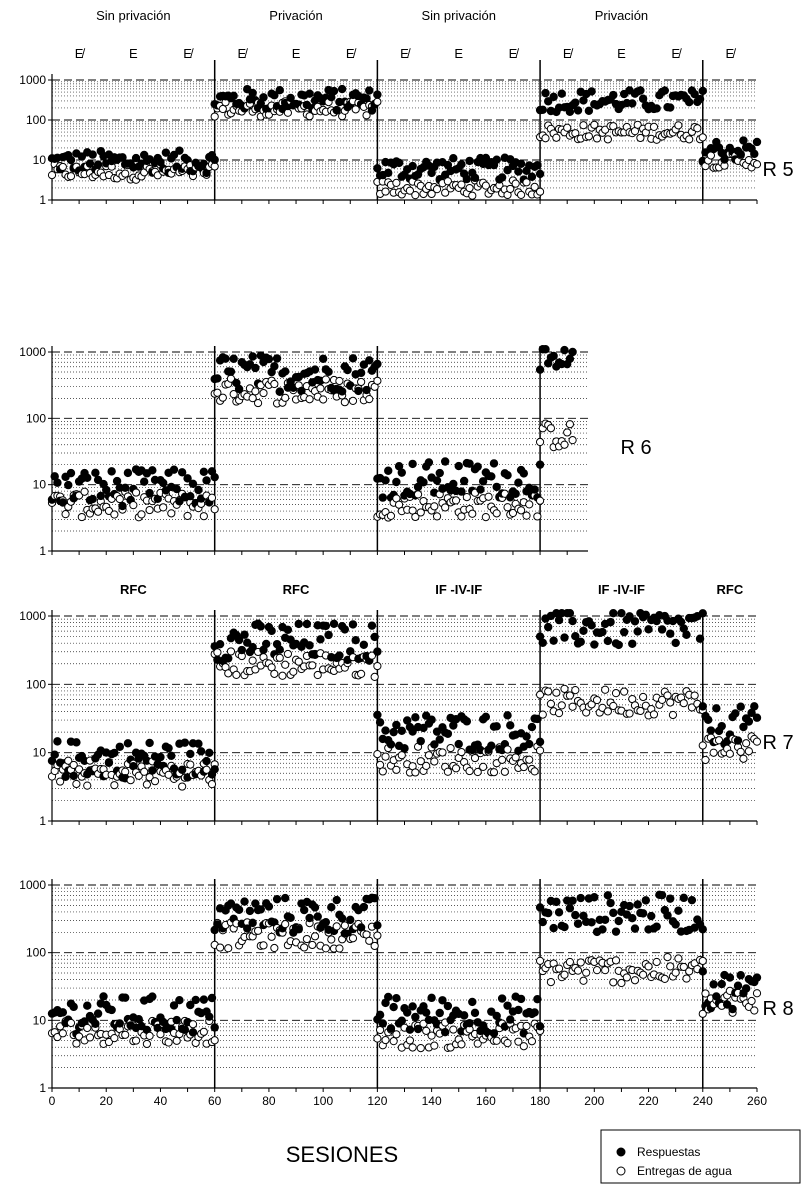 The height and width of the screenshot is (1193, 807). Describe the element at coordinates (777, 743) in the screenshot. I see `subject-label: R 7` at that location.